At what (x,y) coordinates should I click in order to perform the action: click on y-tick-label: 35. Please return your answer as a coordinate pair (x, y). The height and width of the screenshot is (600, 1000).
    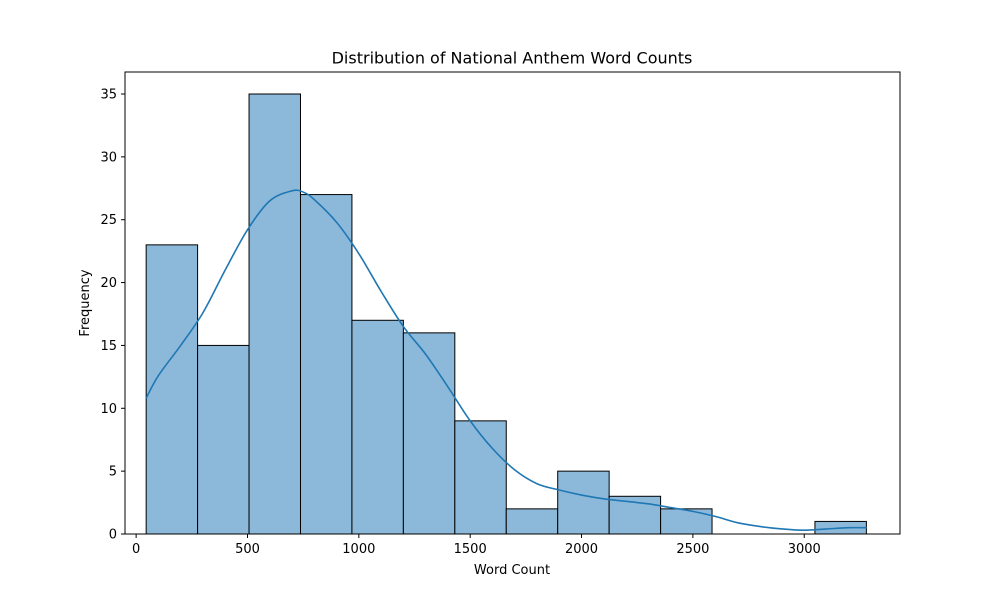
    Looking at the image, I should click on (108, 95).